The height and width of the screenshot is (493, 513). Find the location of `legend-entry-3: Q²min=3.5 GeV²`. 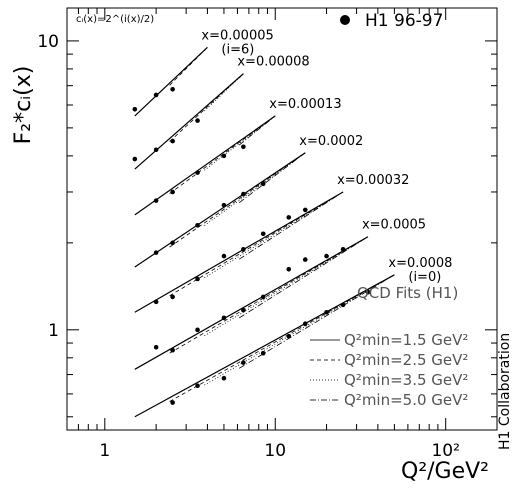

legend-entry-3: Q²min=3.5 GeV² is located at coordinates (406, 380).